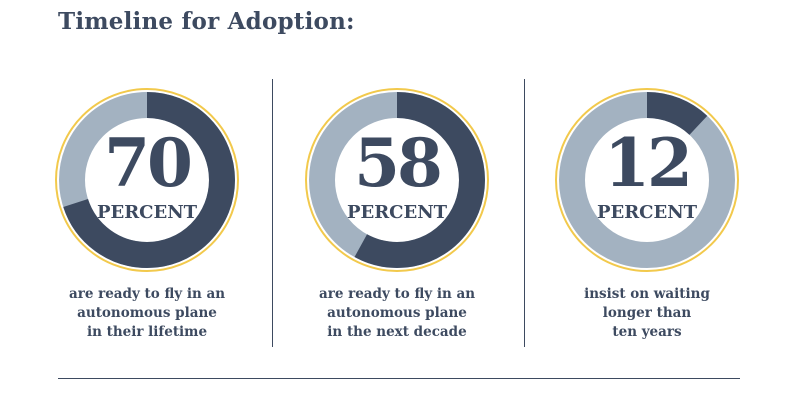  Describe the element at coordinates (647, 332) in the screenshot. I see `caption-line: ten years` at that location.